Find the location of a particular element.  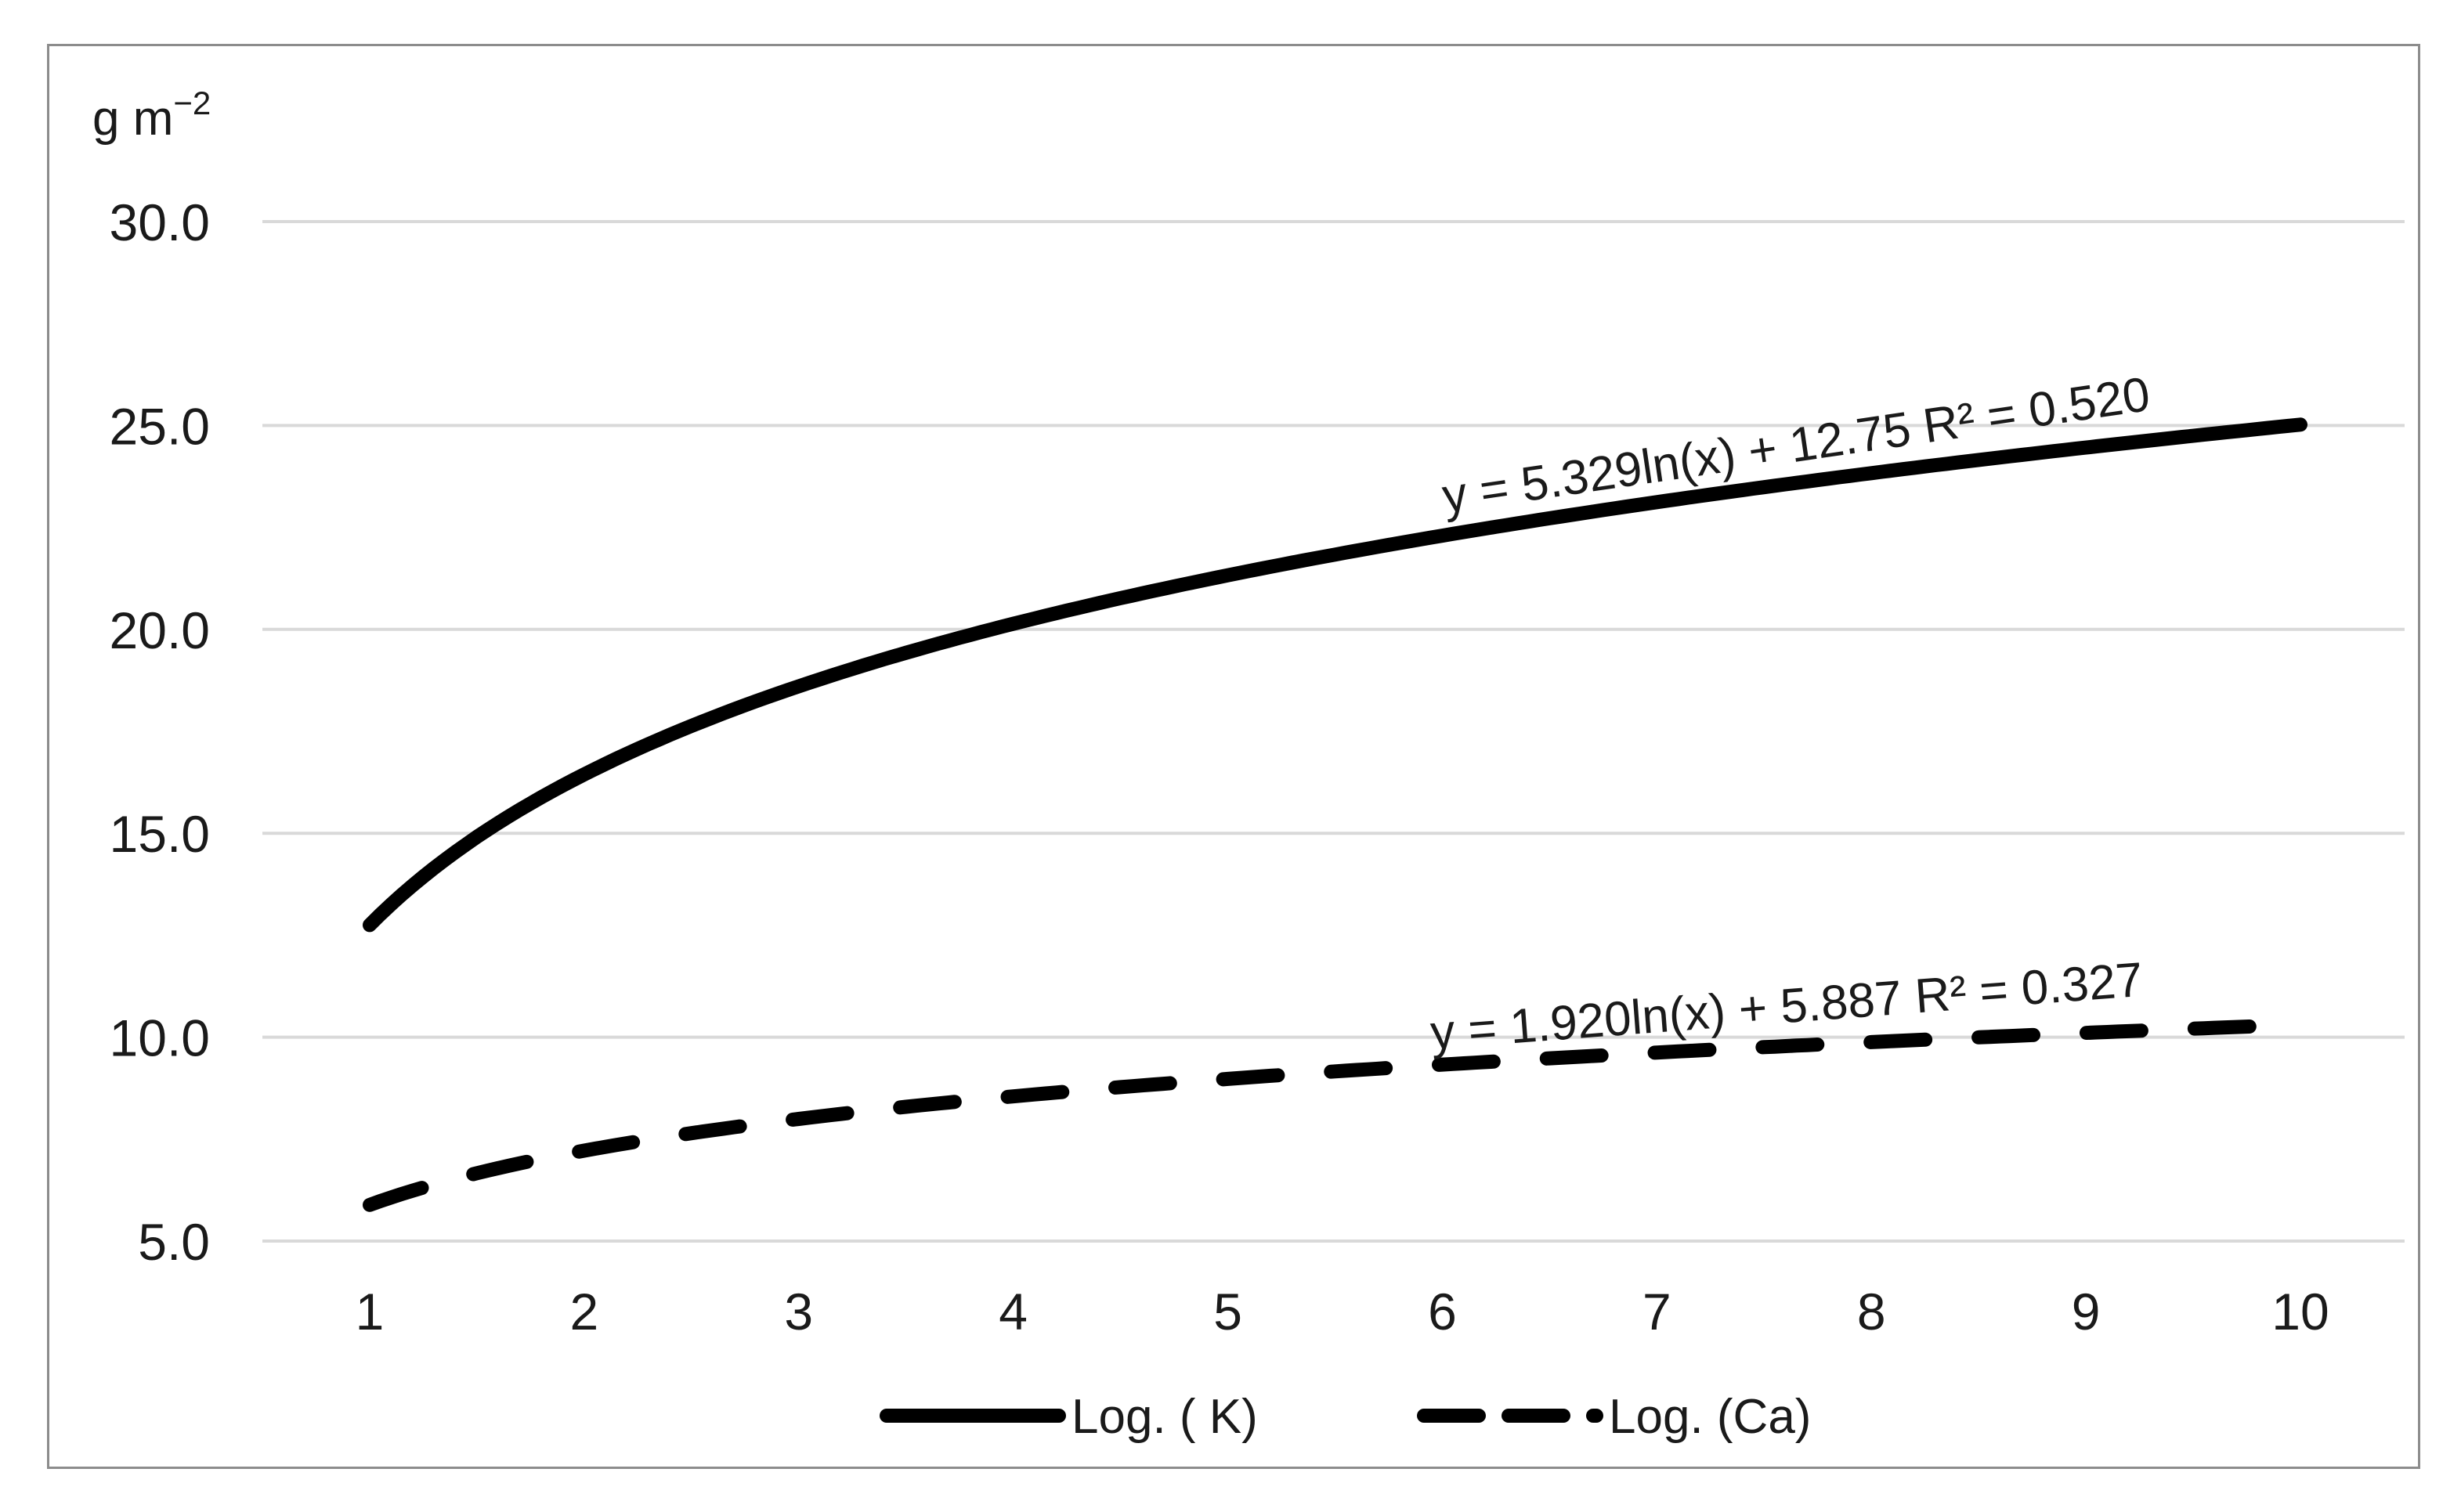

legend-label-k: Log. ( K) is located at coordinates (1164, 1417).